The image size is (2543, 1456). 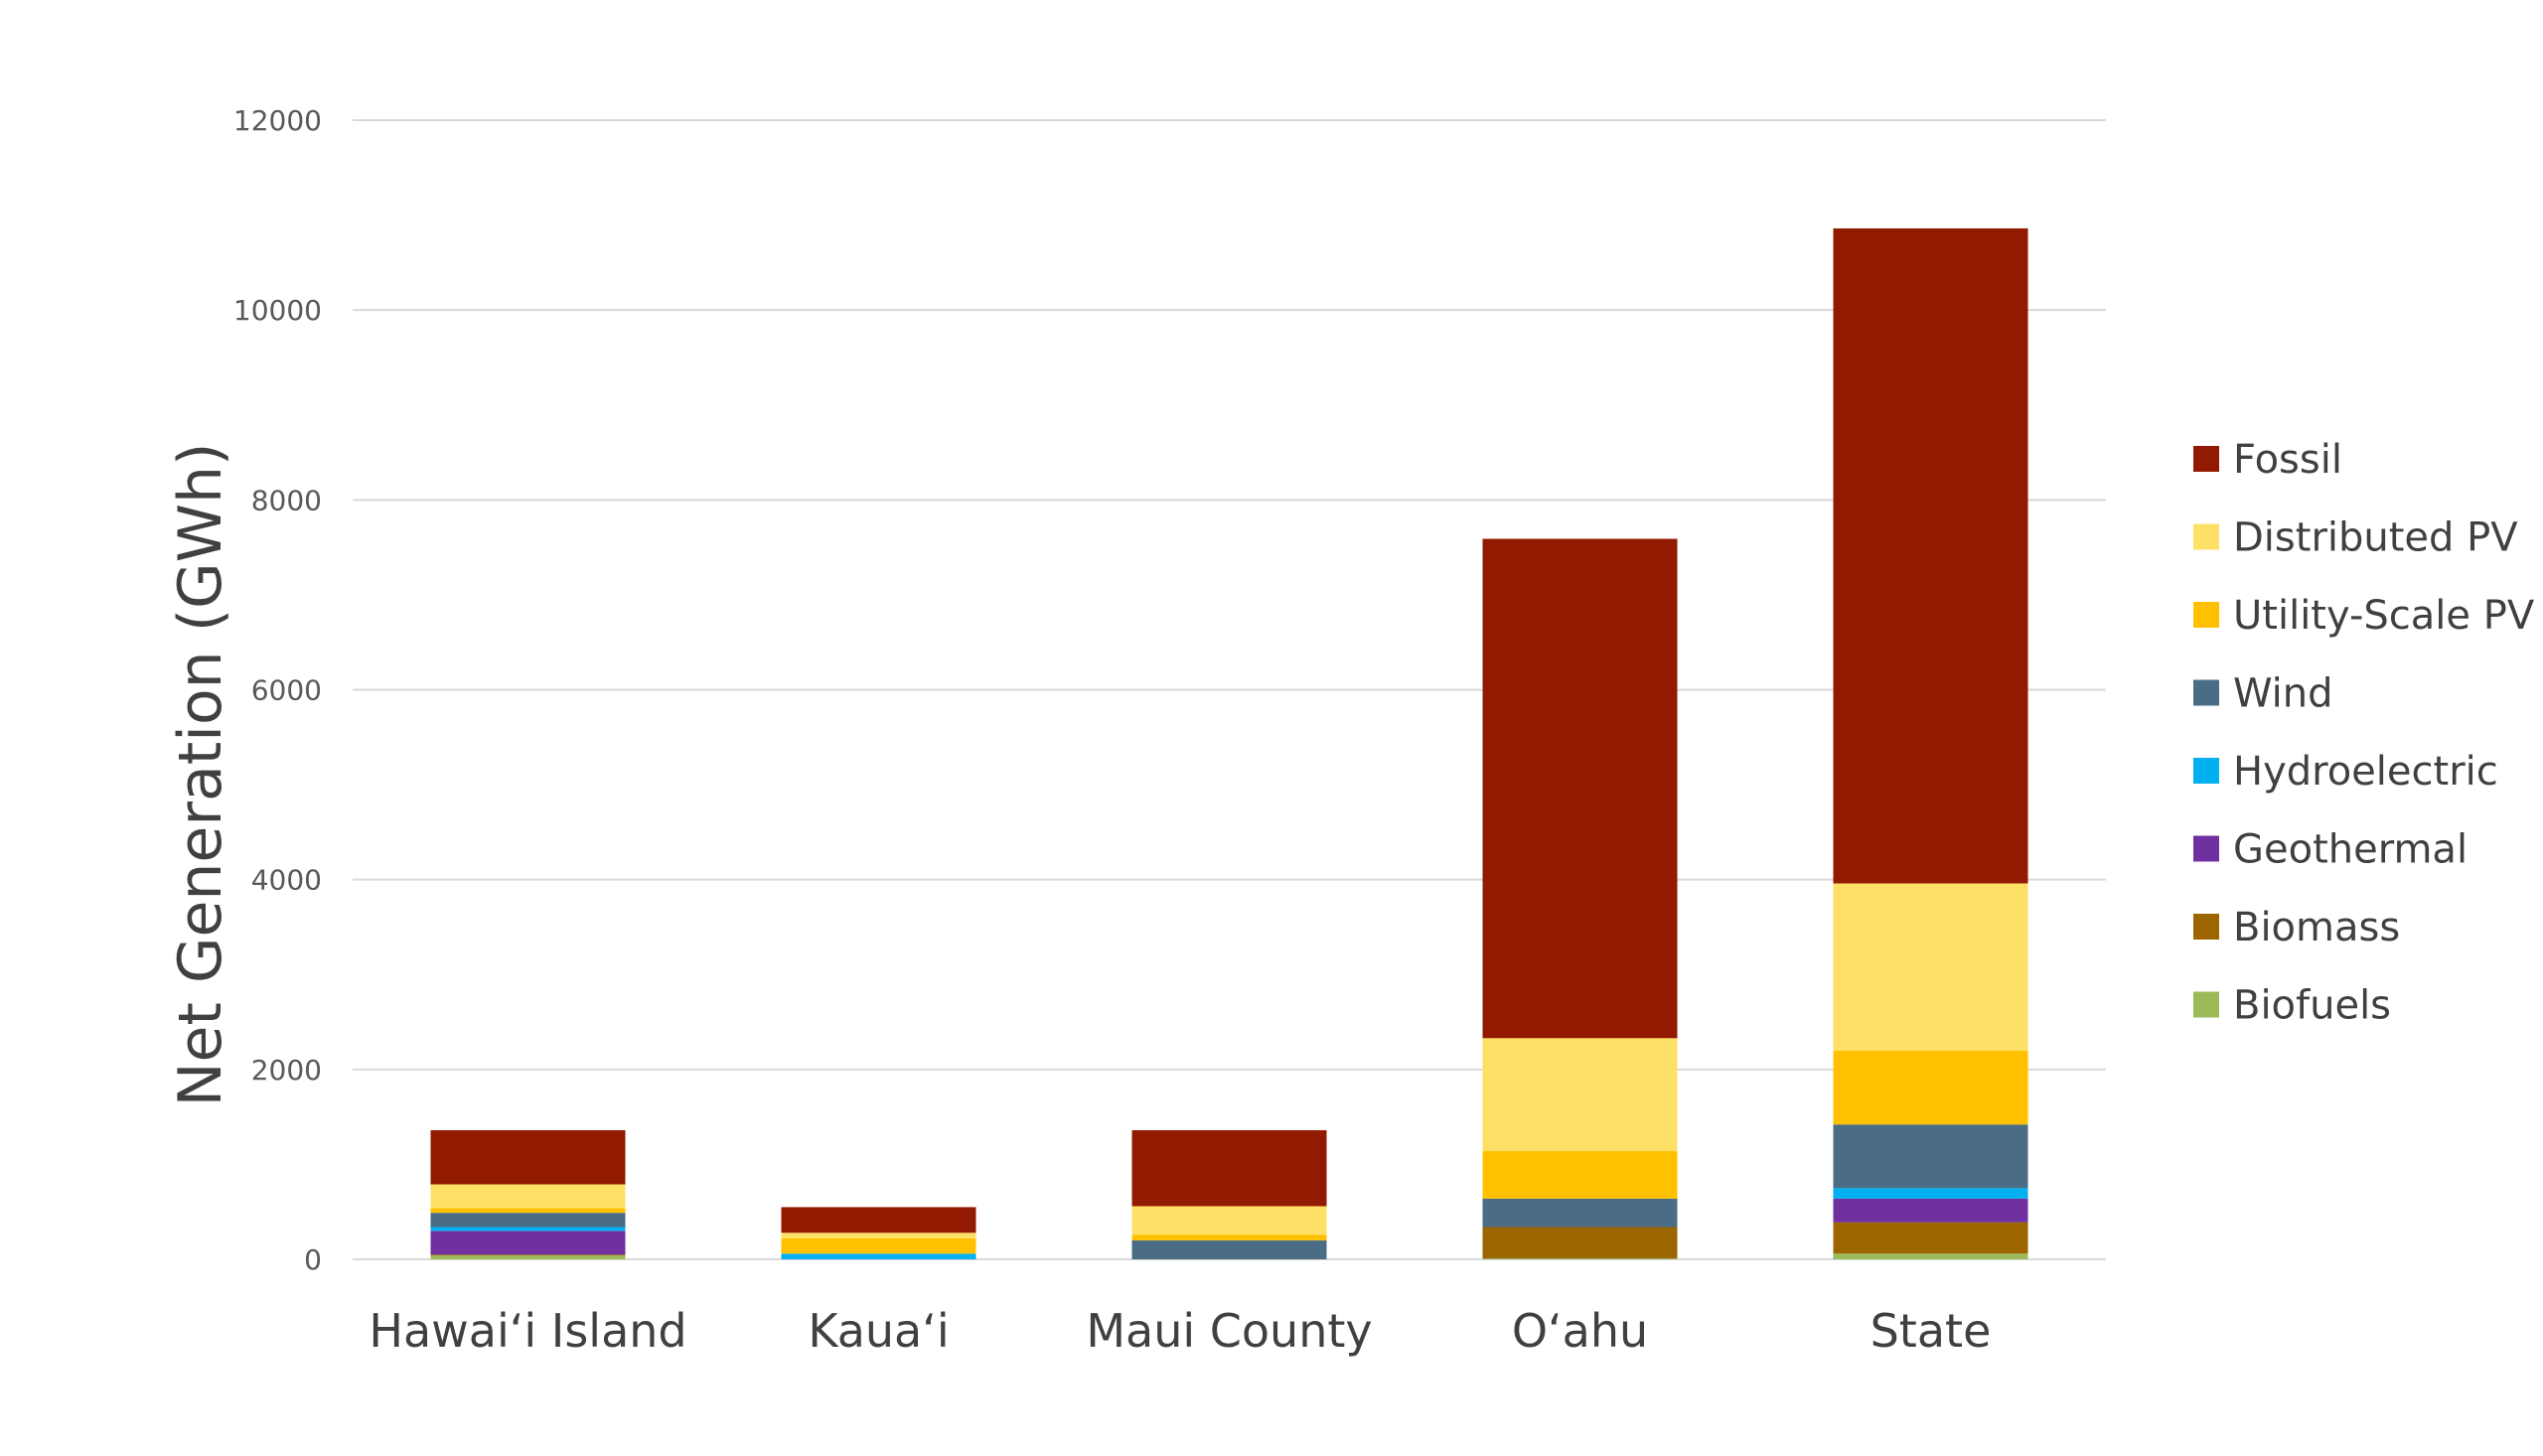 I want to click on legend-label: Fossil, so click(x=2287, y=460).